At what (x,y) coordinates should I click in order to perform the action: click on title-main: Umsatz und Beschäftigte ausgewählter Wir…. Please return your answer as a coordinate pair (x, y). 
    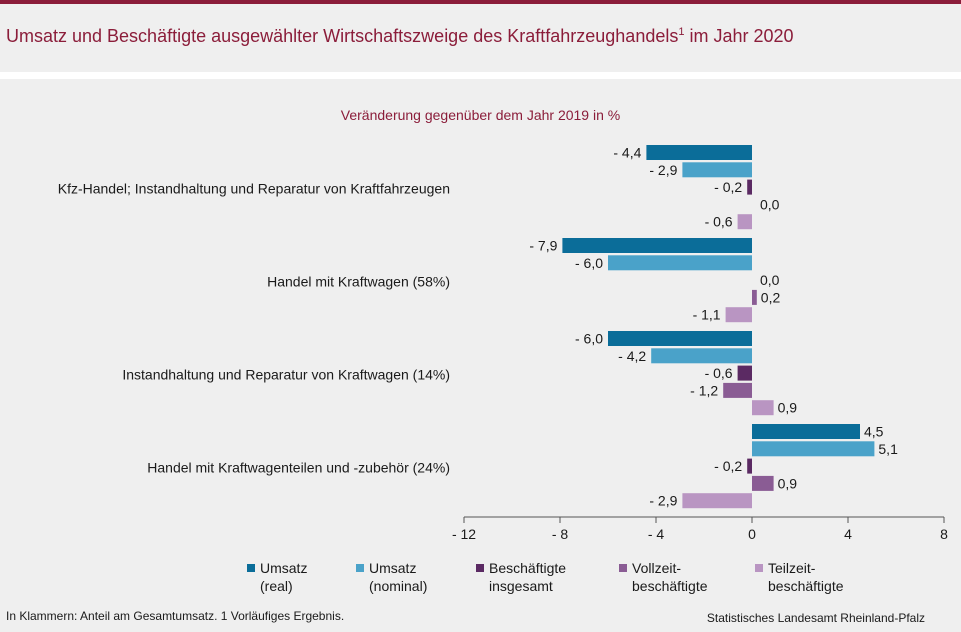
    Looking at the image, I should click on (342, 36).